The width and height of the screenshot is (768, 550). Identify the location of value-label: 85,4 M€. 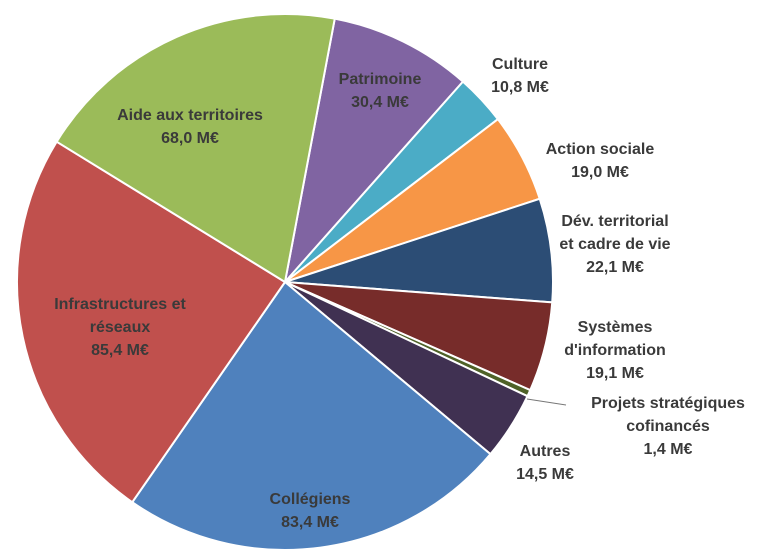
(120, 350).